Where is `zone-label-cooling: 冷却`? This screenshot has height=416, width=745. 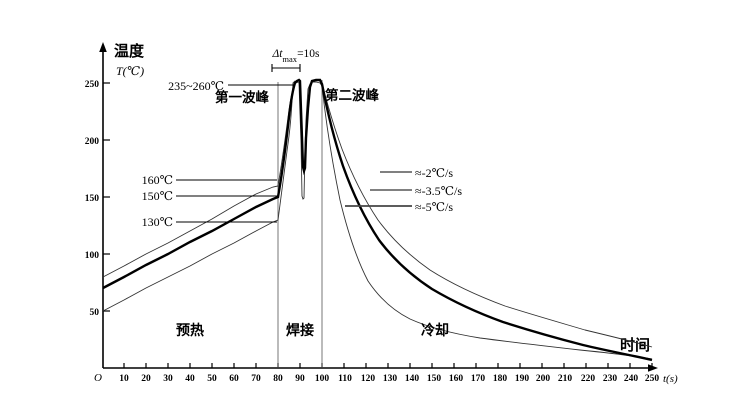
zone-label-cooling: 冷却 is located at coordinates (435, 330).